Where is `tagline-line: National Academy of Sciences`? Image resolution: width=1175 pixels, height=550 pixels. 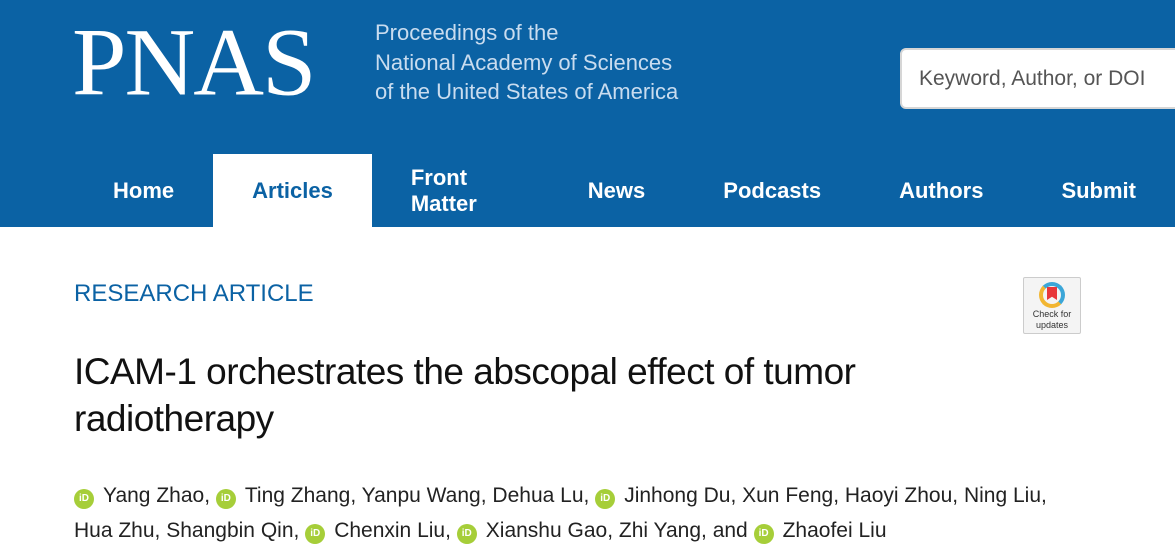 tagline-line: National Academy of Sciences is located at coordinates (524, 62).